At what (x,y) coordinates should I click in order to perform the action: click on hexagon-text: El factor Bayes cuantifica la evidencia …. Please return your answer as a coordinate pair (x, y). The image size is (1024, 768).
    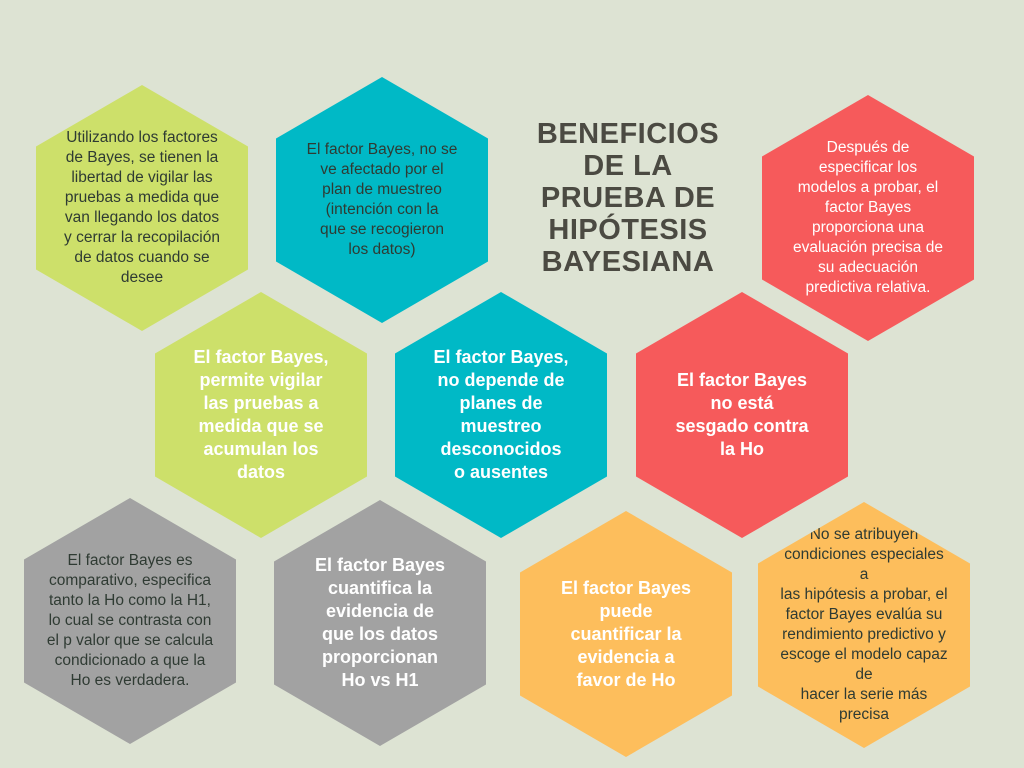
    Looking at the image, I should click on (380, 622).